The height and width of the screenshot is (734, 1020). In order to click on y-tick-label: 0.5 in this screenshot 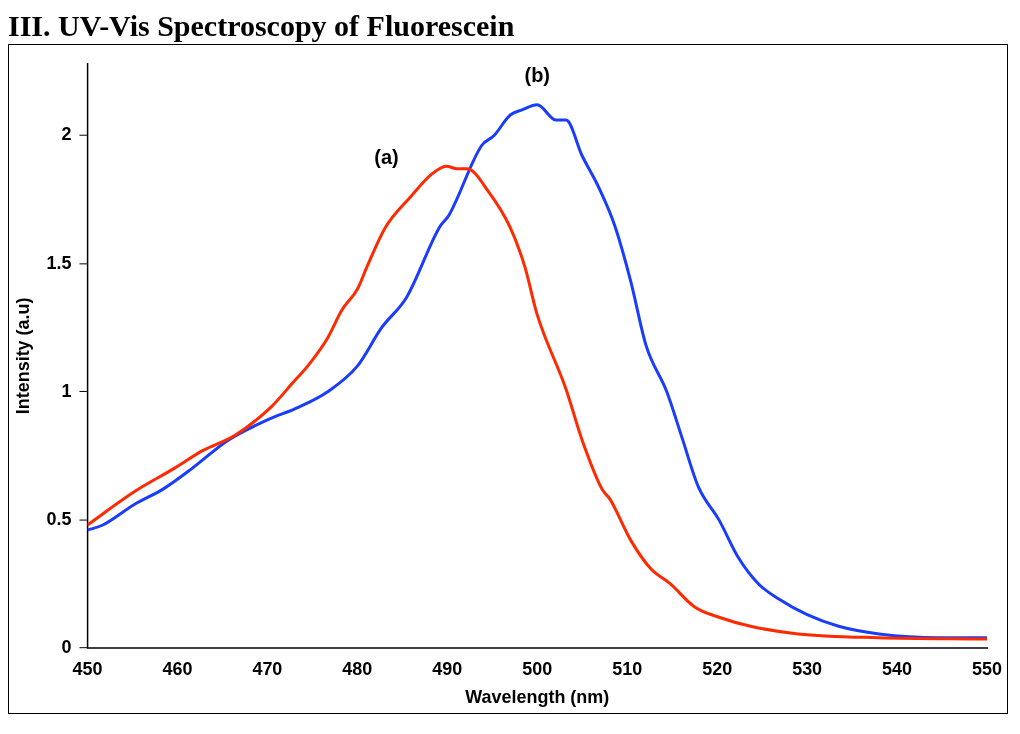, I will do `click(59, 518)`.